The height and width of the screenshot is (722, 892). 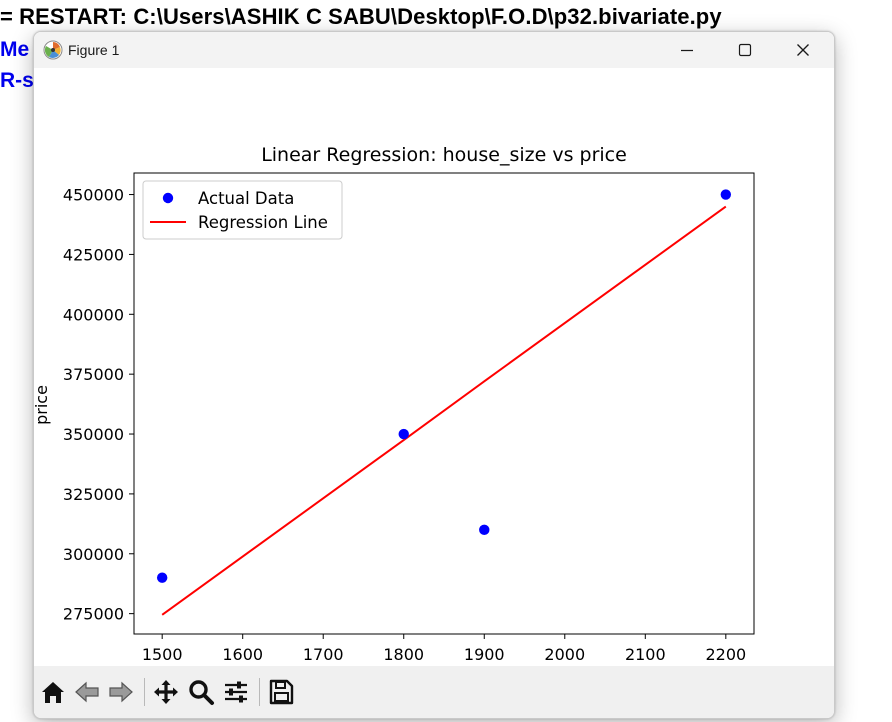 I want to click on y-tick-label: 300000, so click(x=93, y=554).